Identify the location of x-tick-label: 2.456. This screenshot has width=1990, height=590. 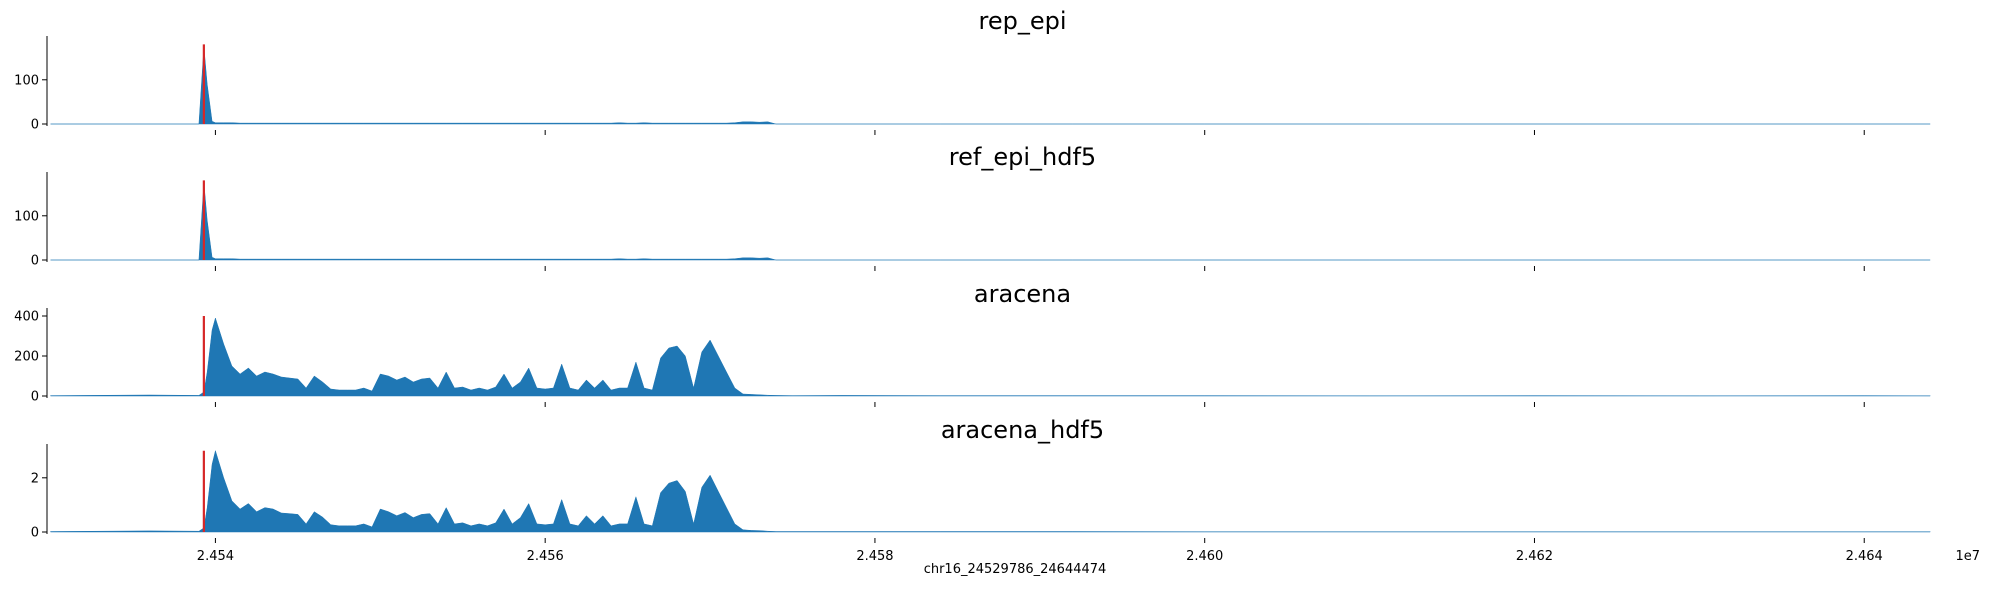
(545, 556).